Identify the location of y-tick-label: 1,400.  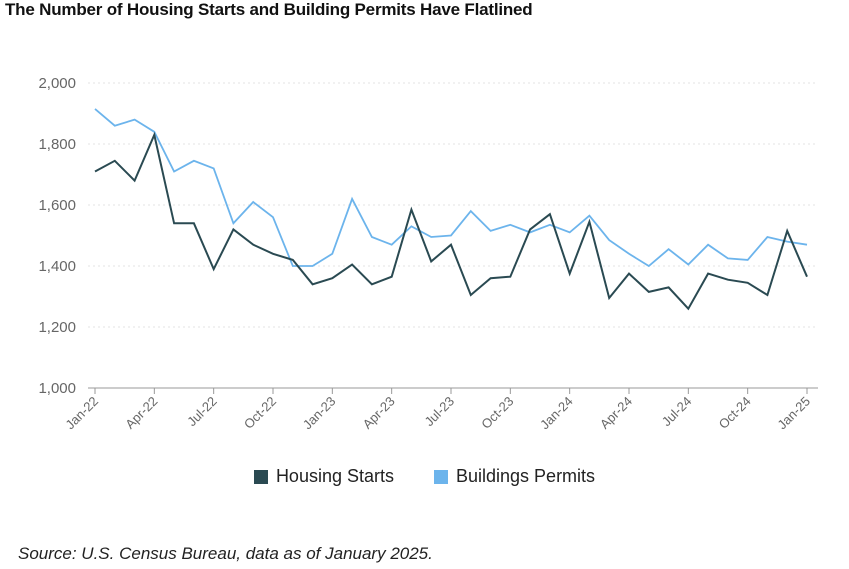
(57, 266).